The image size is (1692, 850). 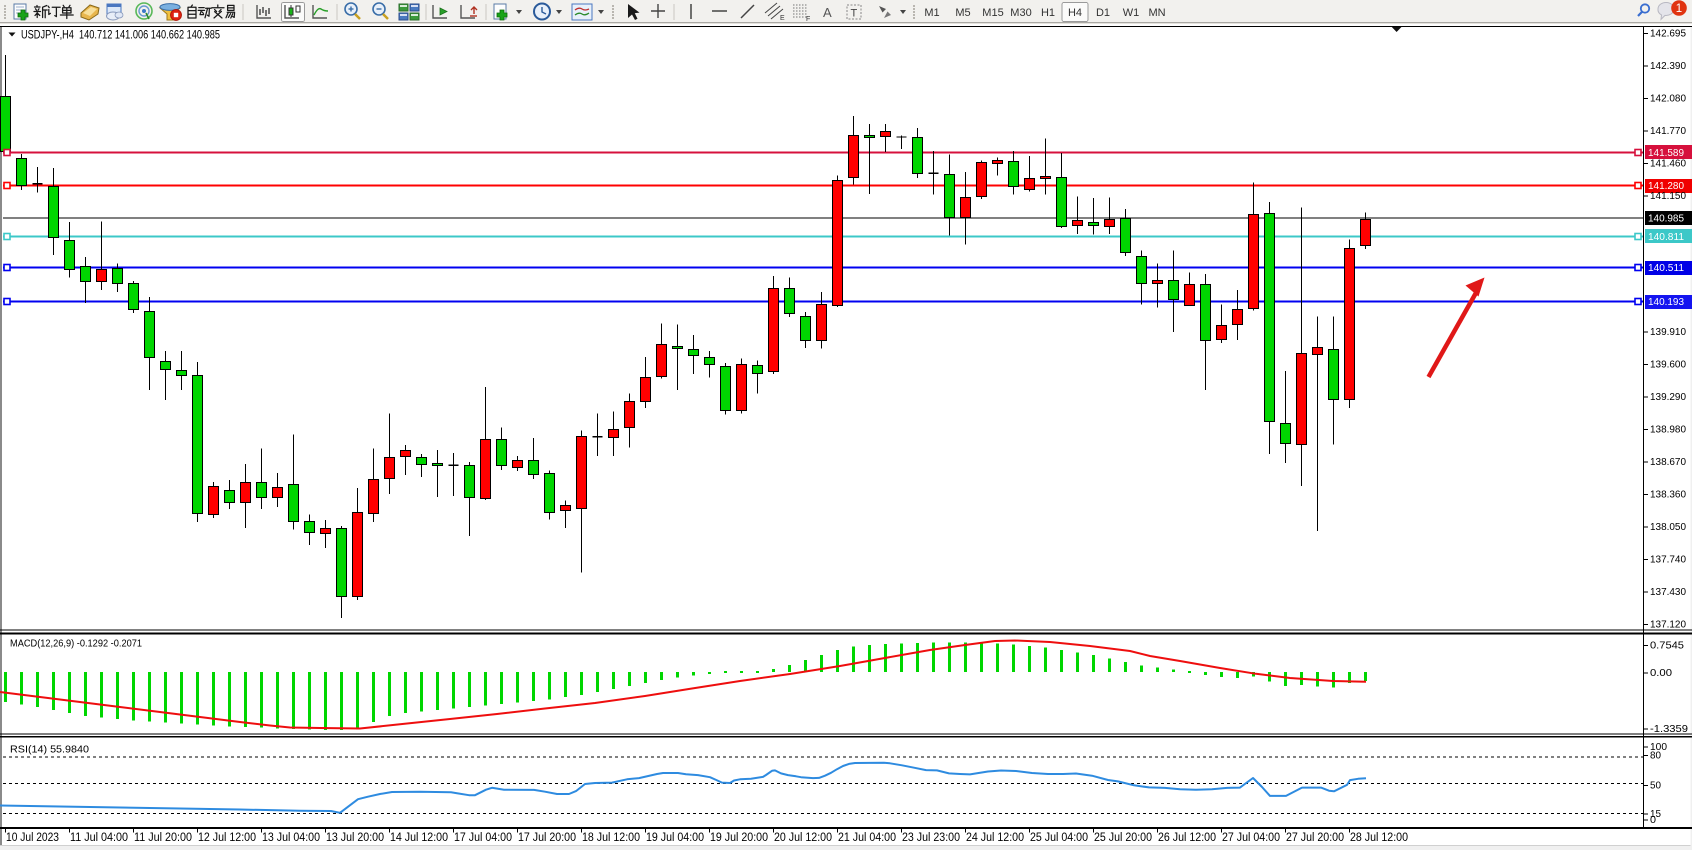 I want to click on svg-text: 138.980, so click(x=1668, y=430).